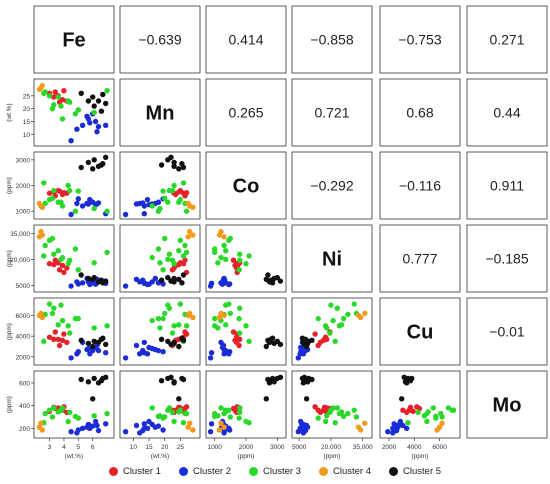 This screenshot has width=550, height=484. Describe the element at coordinates (20, 234) in the screenshot. I see `y-tick-label: 35,000` at that location.